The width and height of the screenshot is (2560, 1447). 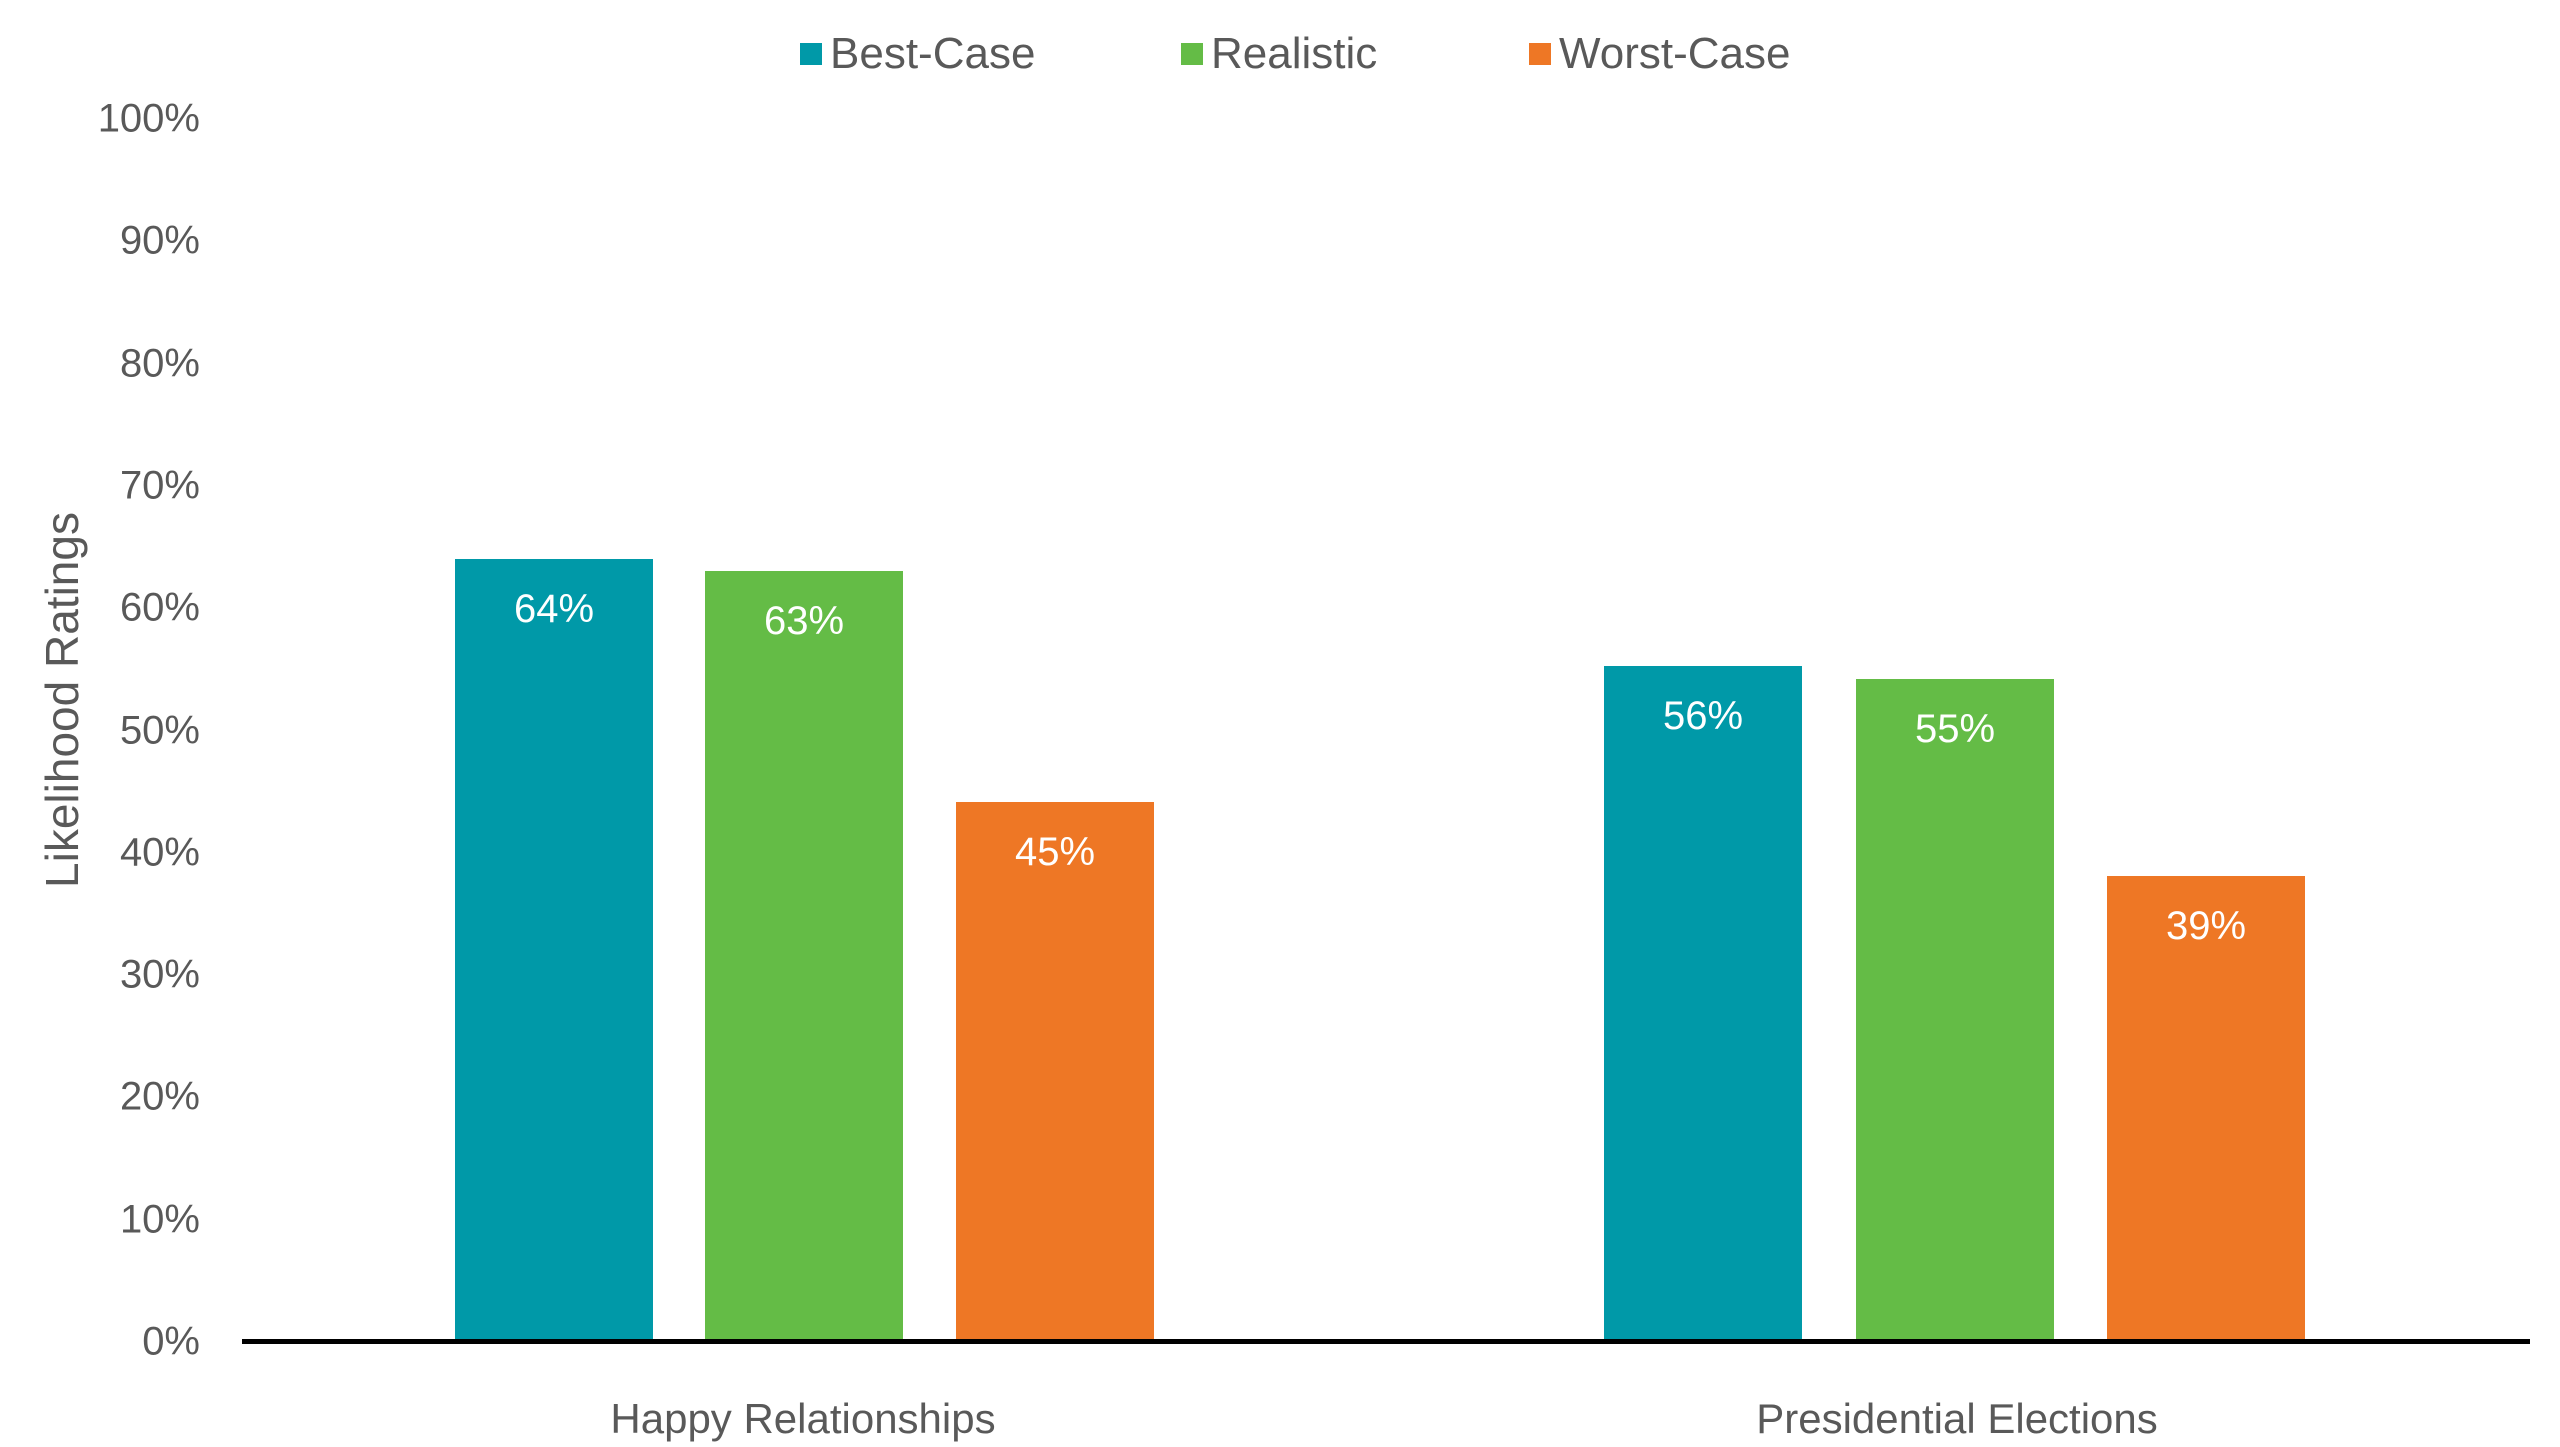 I want to click on y-tick: 90%, so click(x=159, y=240).